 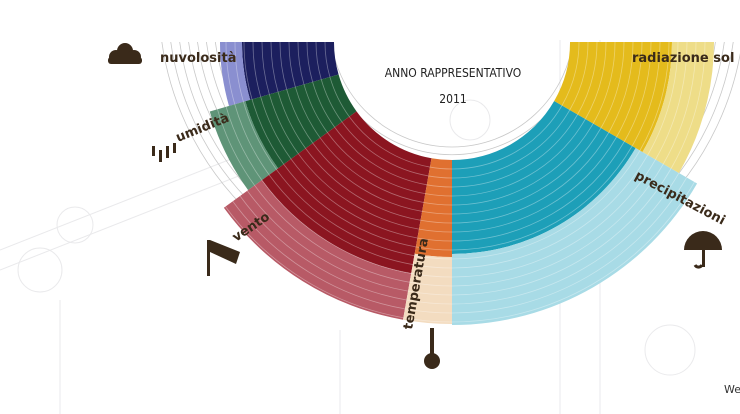 I want to click on segment-label: nuvolosità, so click(x=198, y=58).